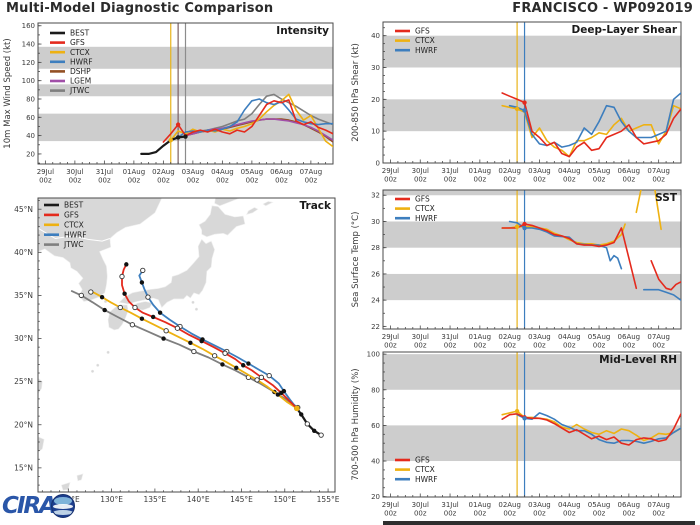 The width and height of the screenshot is (700, 525). I want to click on svg-text: SST, so click(666, 198).